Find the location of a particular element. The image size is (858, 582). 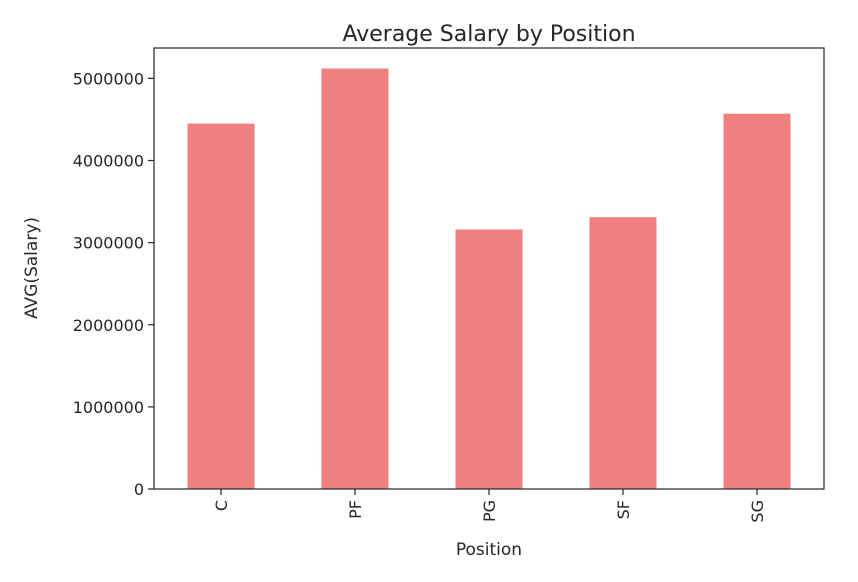

y-tick-label: 3000000 is located at coordinates (108, 243).